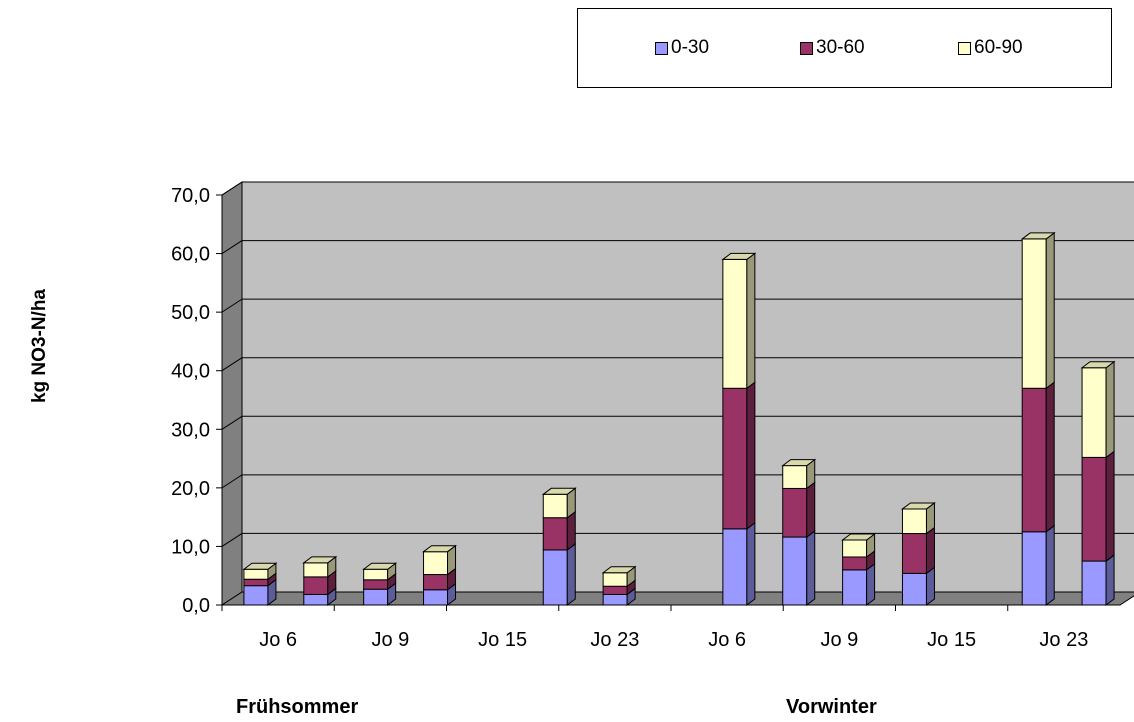  I want to click on legend-item-60-90: 60-90, so click(990, 48).